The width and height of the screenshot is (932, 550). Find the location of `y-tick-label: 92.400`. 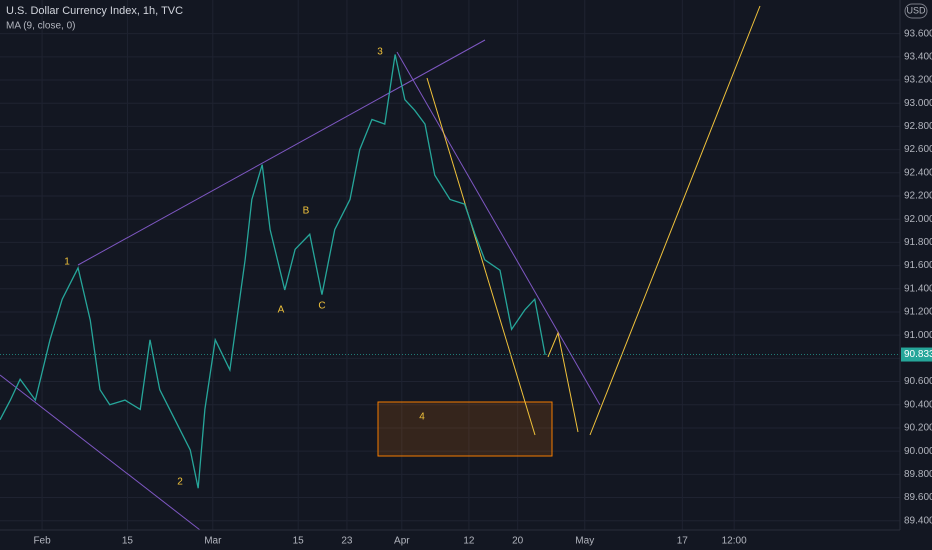

y-tick-label: 92.400 is located at coordinates (918, 172).